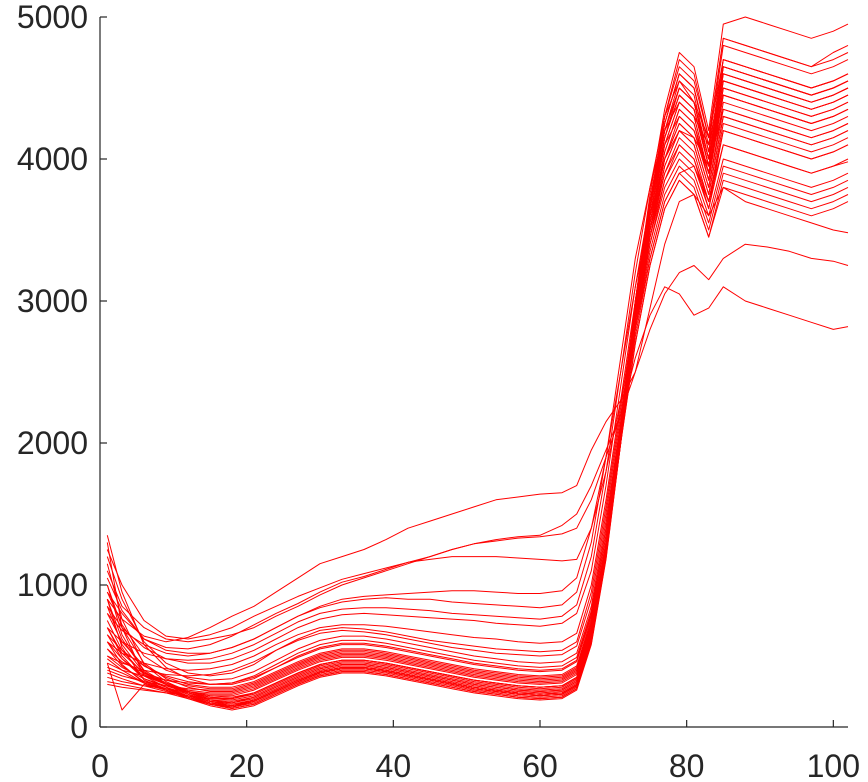 The height and width of the screenshot is (782, 868). What do you see at coordinates (79, 727) in the screenshot?
I see `y-tick-label: 0` at bounding box center [79, 727].